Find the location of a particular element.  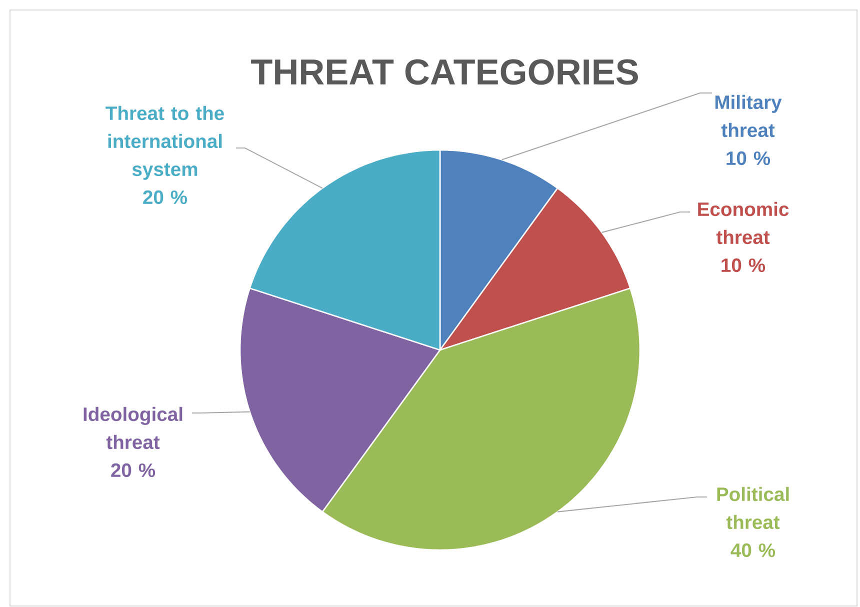

slice-label: Military threat is located at coordinates (748, 116).